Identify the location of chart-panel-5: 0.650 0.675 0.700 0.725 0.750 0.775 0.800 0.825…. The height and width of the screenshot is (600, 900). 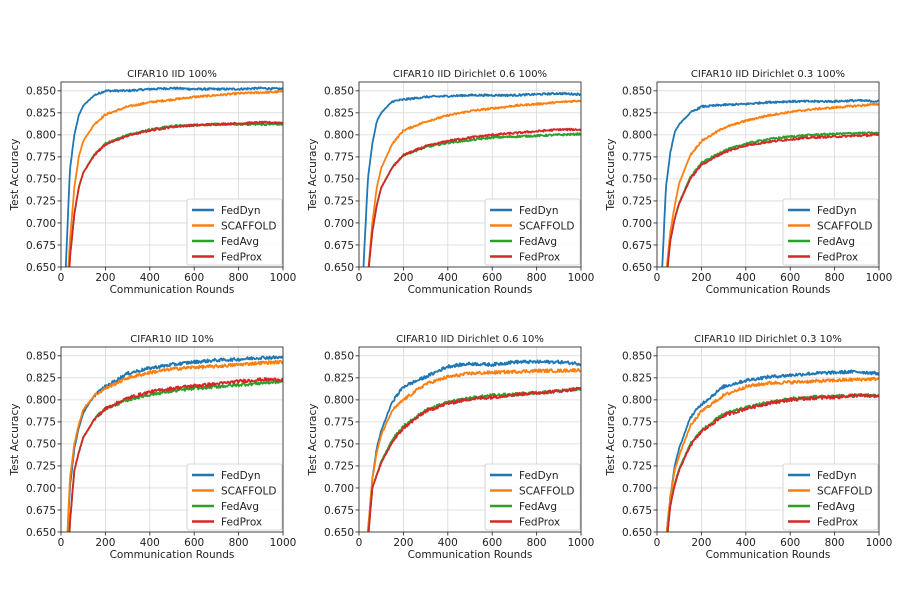
(450, 447).